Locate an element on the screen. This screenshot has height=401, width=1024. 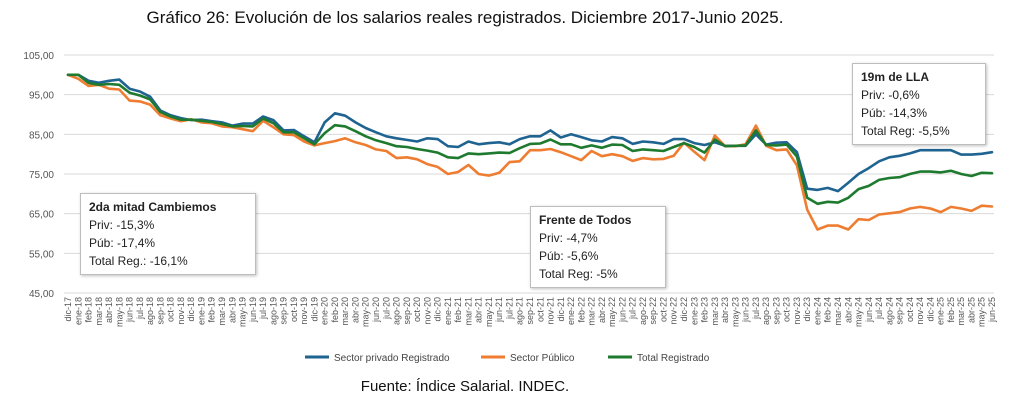
x-tick-label: sep-24 is located at coordinates (900, 311).